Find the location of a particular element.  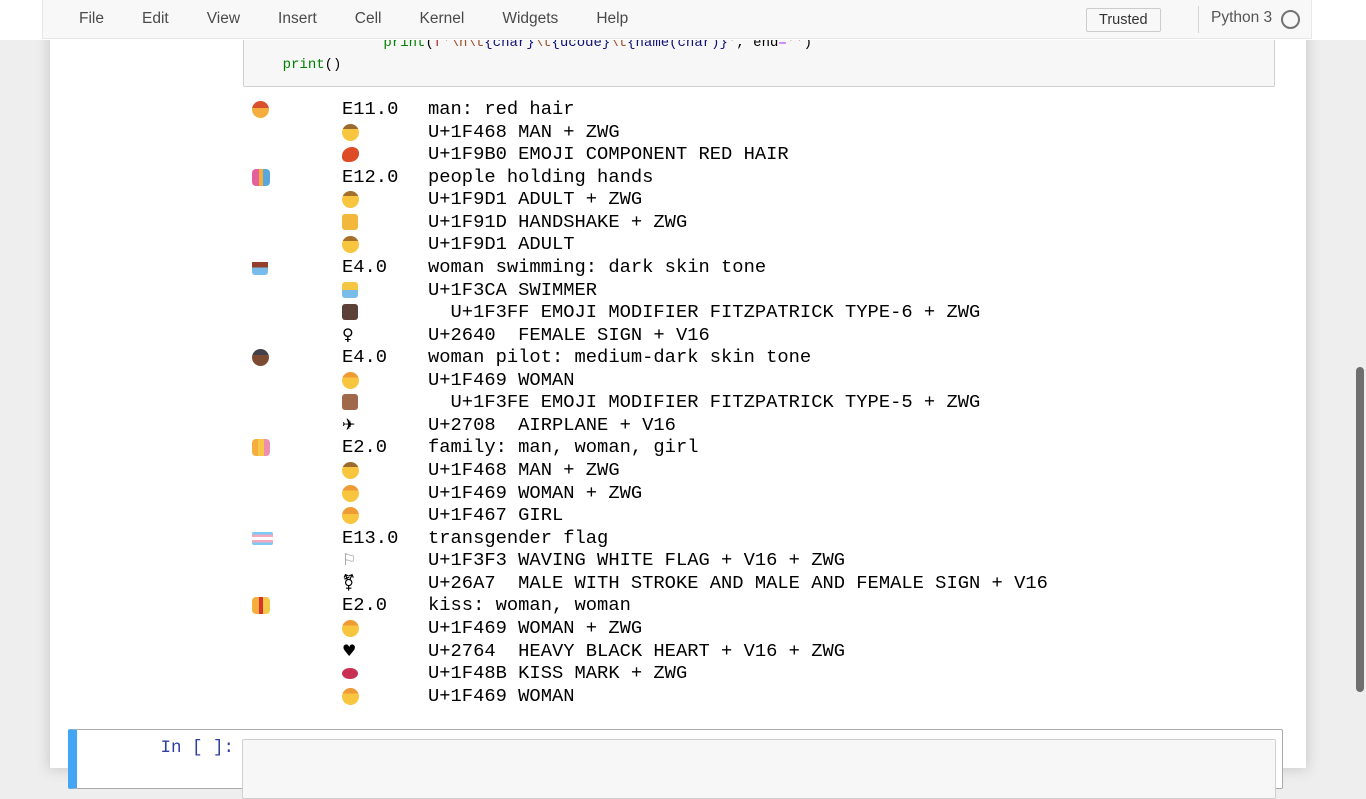

emoji-symbol: ⚧ is located at coordinates (349, 582).